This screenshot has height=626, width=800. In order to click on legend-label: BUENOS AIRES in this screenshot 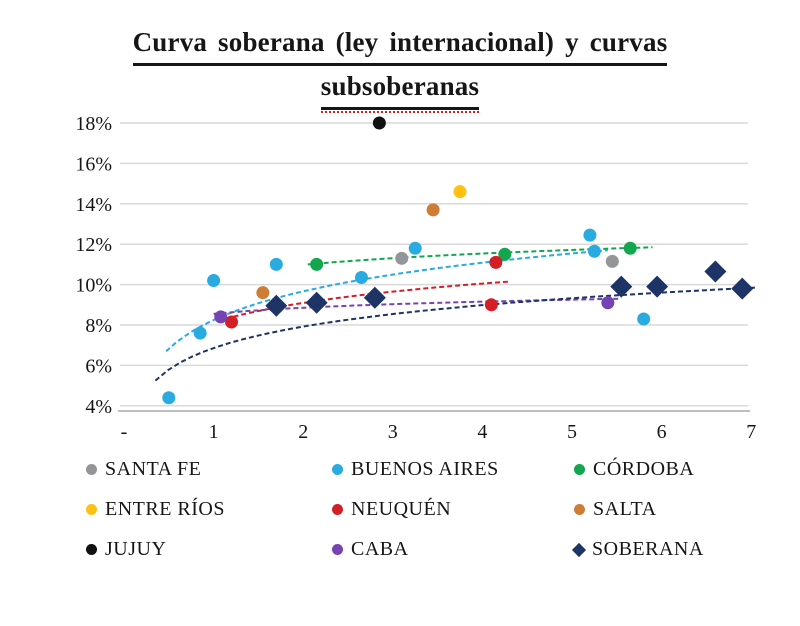, I will do `click(425, 469)`.